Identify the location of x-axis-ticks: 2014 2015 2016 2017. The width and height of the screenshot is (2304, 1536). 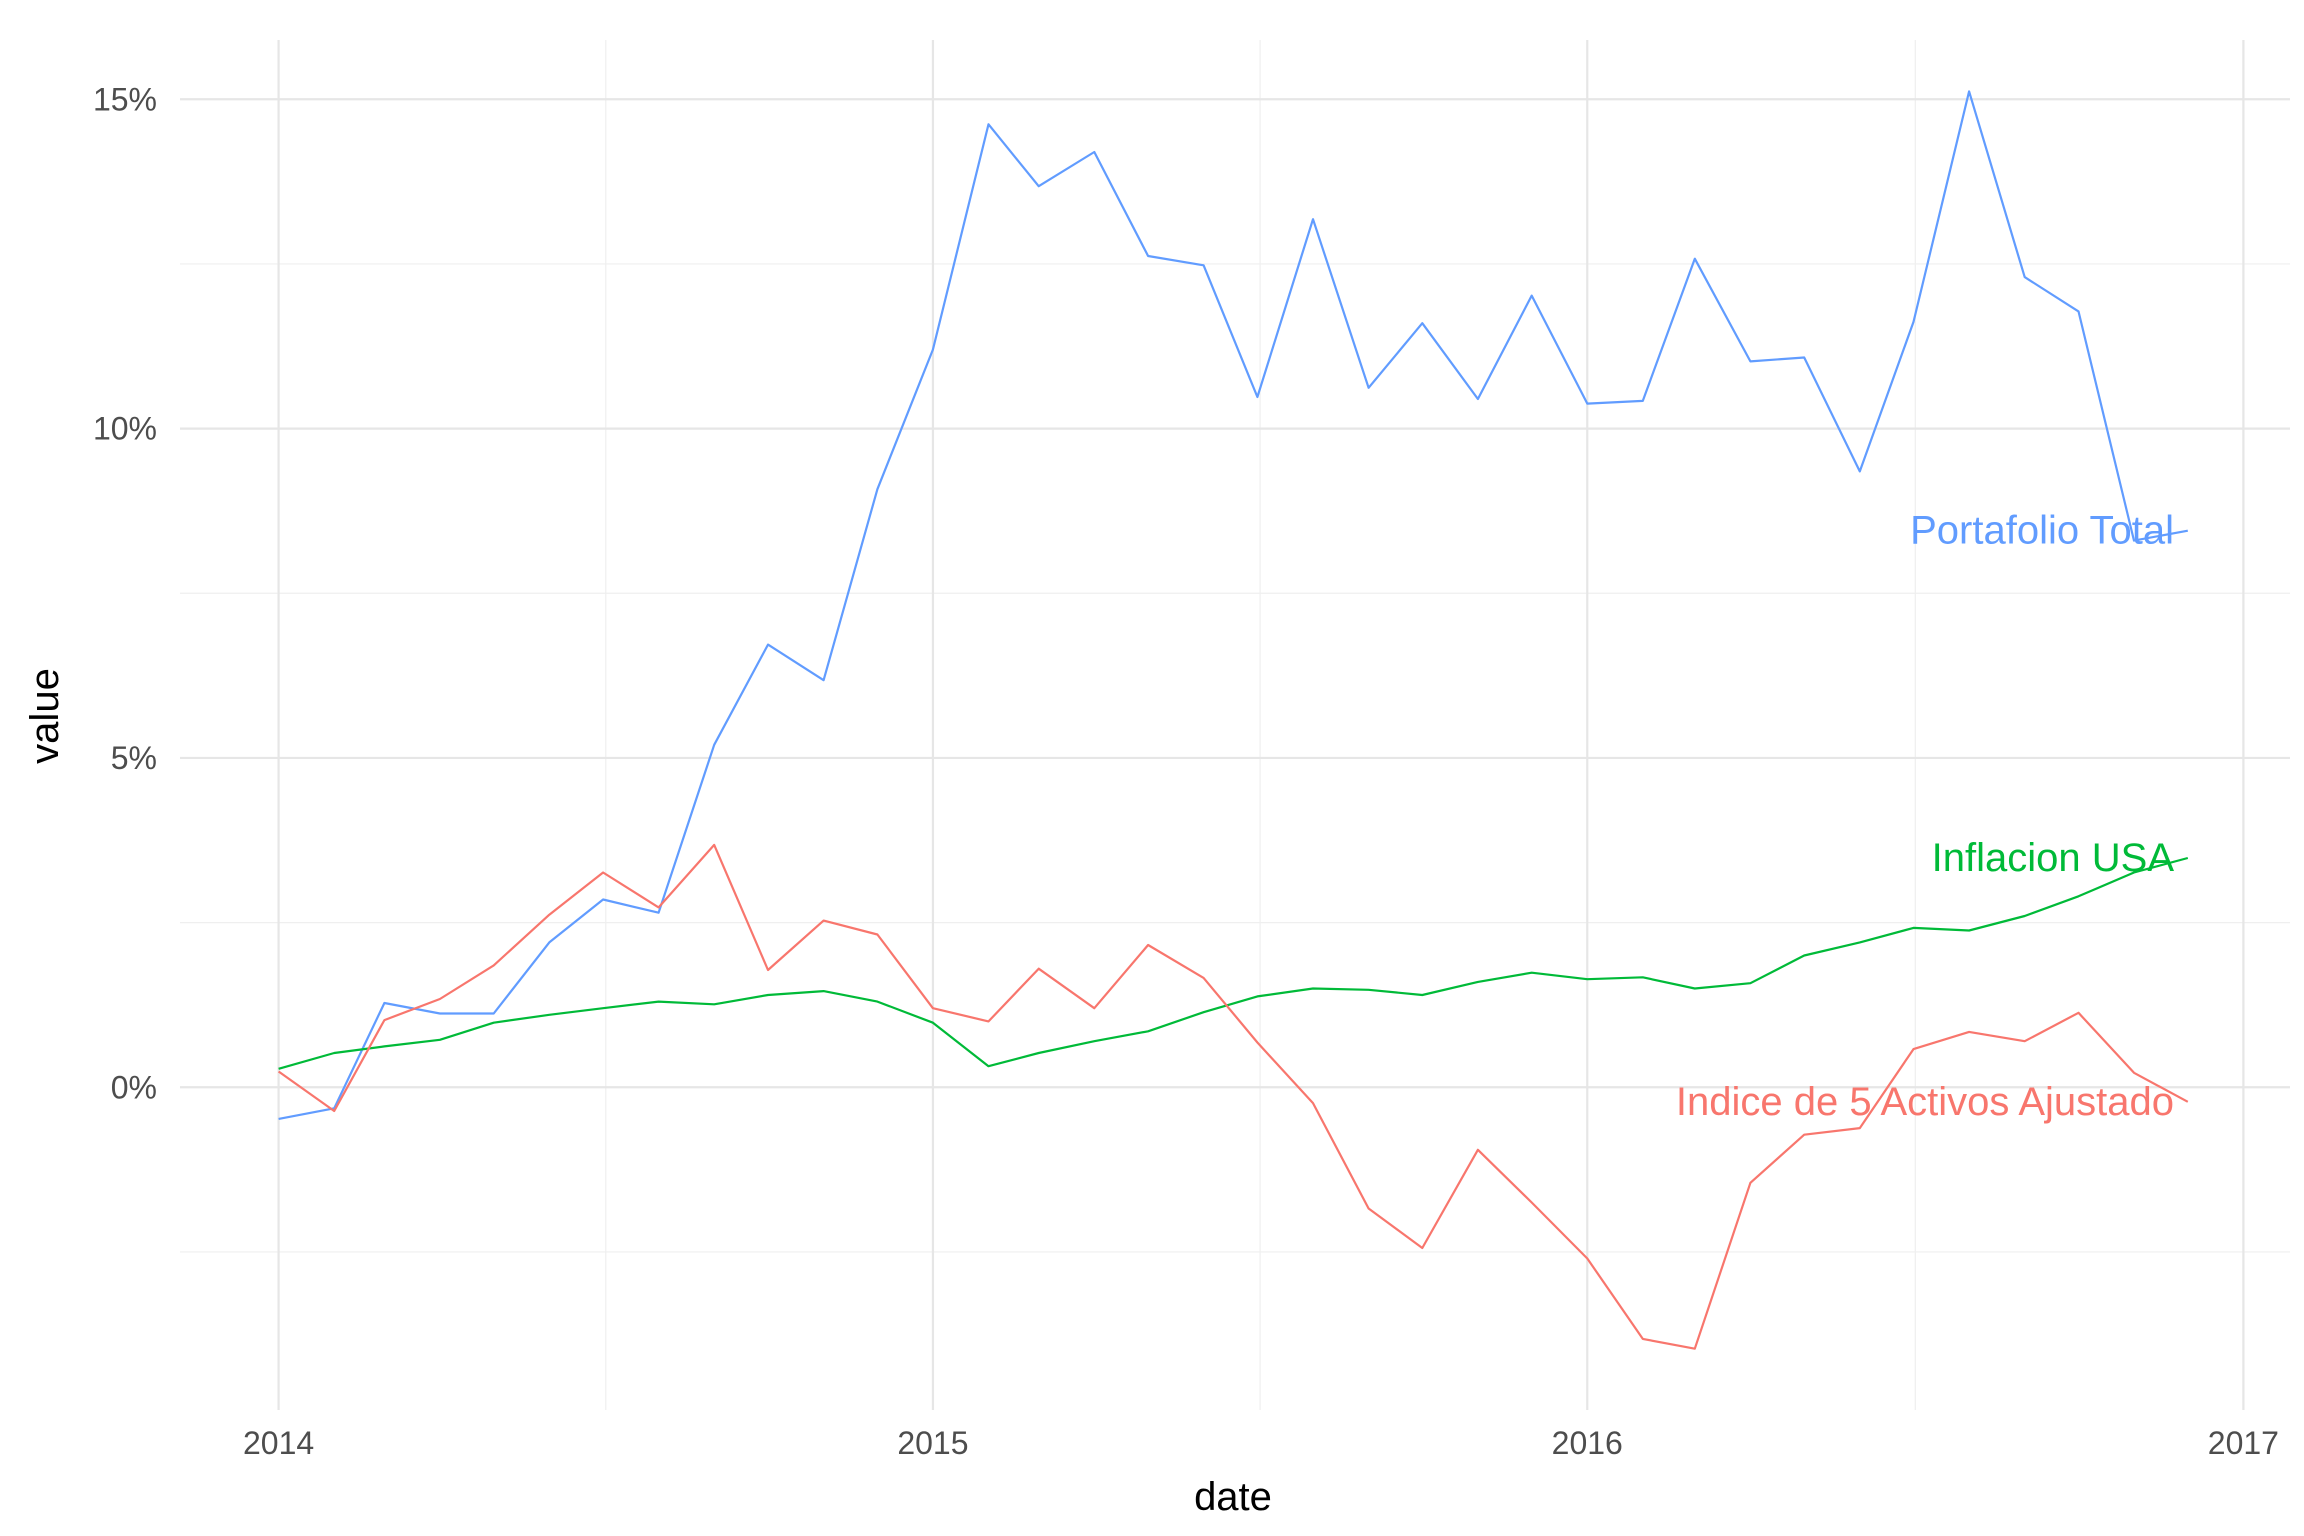
(1261, 1443).